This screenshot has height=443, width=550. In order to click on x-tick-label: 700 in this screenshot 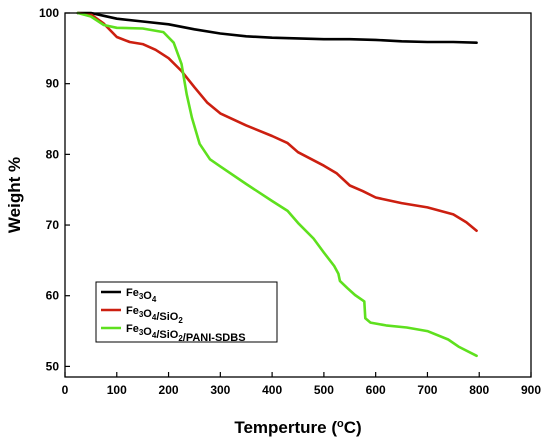, I will do `click(427, 390)`.